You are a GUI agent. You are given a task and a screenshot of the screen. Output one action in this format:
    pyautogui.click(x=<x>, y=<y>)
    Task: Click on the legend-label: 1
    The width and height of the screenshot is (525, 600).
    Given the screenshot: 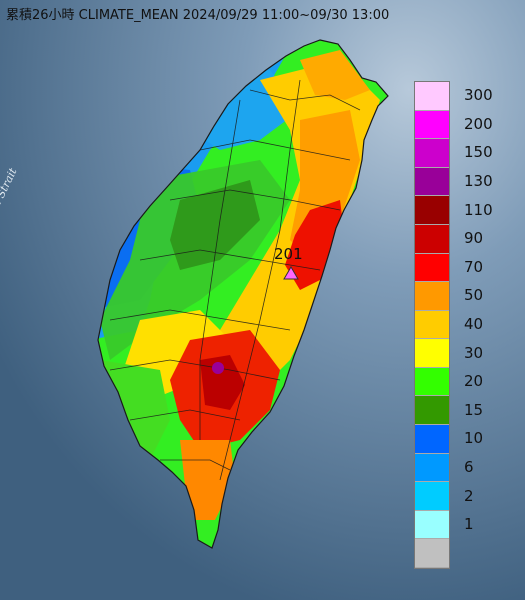 What is the action you would take?
    pyautogui.click(x=469, y=524)
    